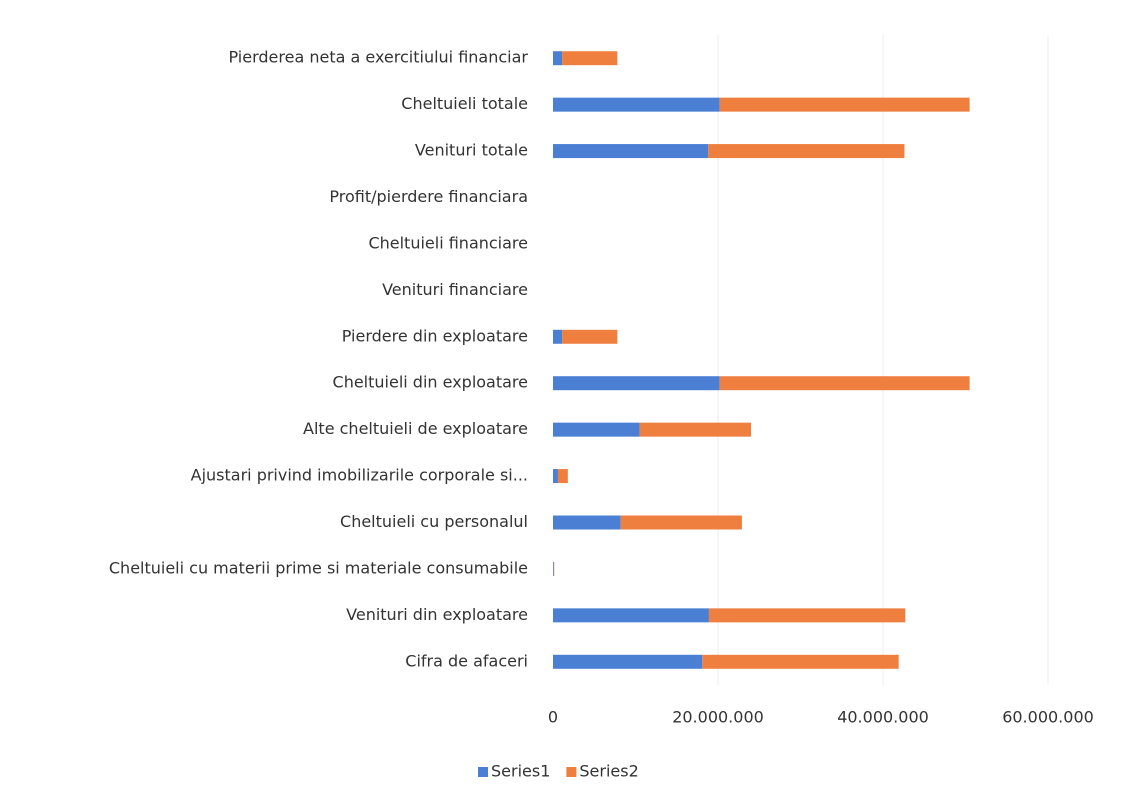 Image resolution: width=1125 pixels, height=805 pixels. Describe the element at coordinates (437, 614) in the screenshot. I see `y-tick-label: Venituri din exploatare` at that location.